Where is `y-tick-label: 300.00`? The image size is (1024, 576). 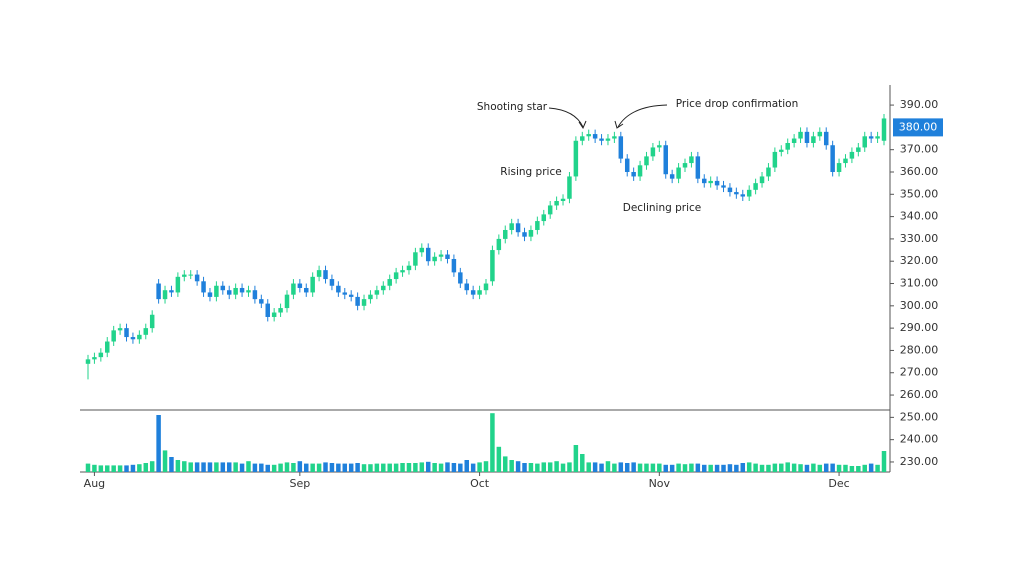 y-tick-label: 300.00 is located at coordinates (919, 305).